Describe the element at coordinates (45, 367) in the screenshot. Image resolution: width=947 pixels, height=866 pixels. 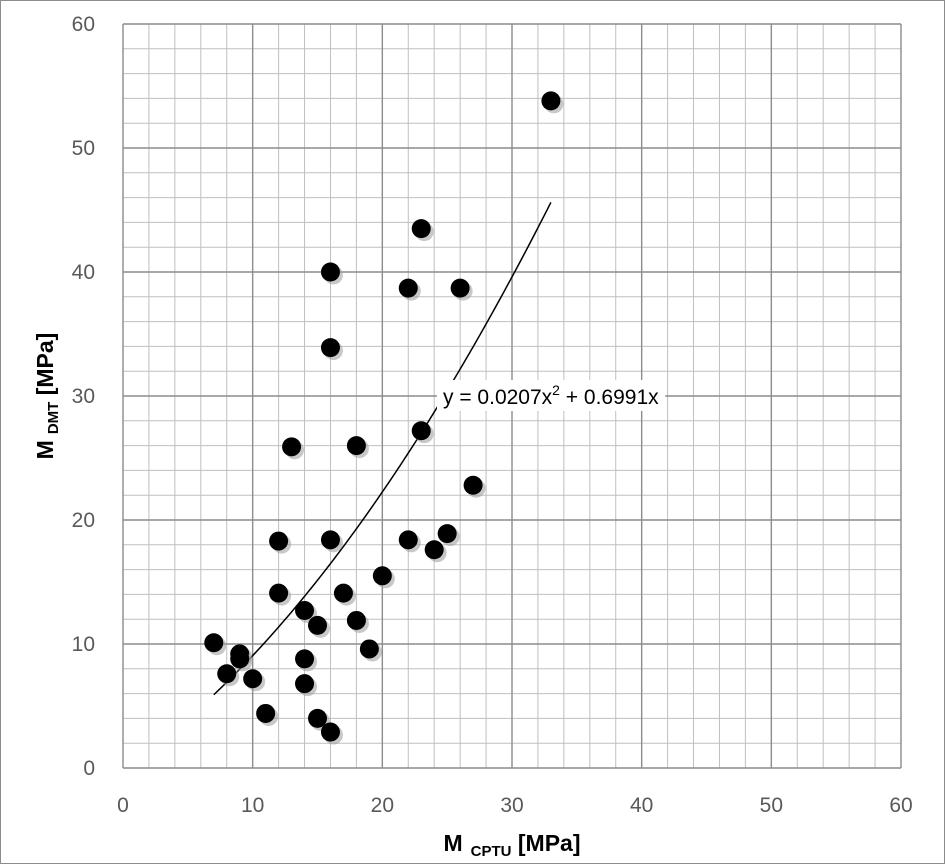
I see `y-axis-title-unit: [MPa]` at that location.